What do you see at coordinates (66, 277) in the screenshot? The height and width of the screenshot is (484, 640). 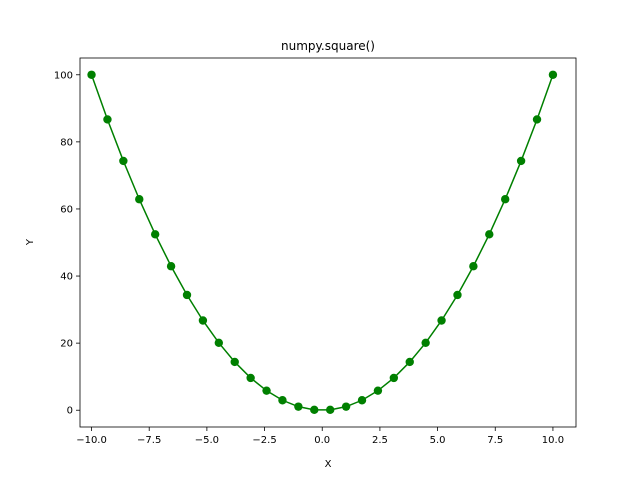 I see `y-tick-label: 40` at bounding box center [66, 277].